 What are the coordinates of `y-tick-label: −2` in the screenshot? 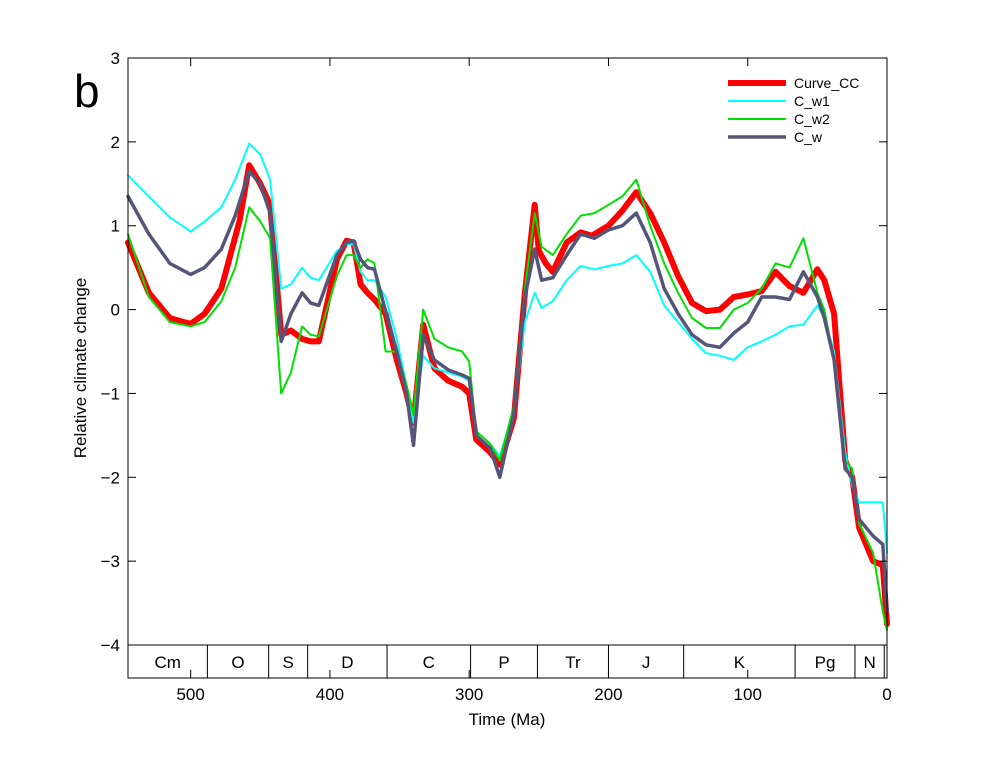 It's located at (110, 477).